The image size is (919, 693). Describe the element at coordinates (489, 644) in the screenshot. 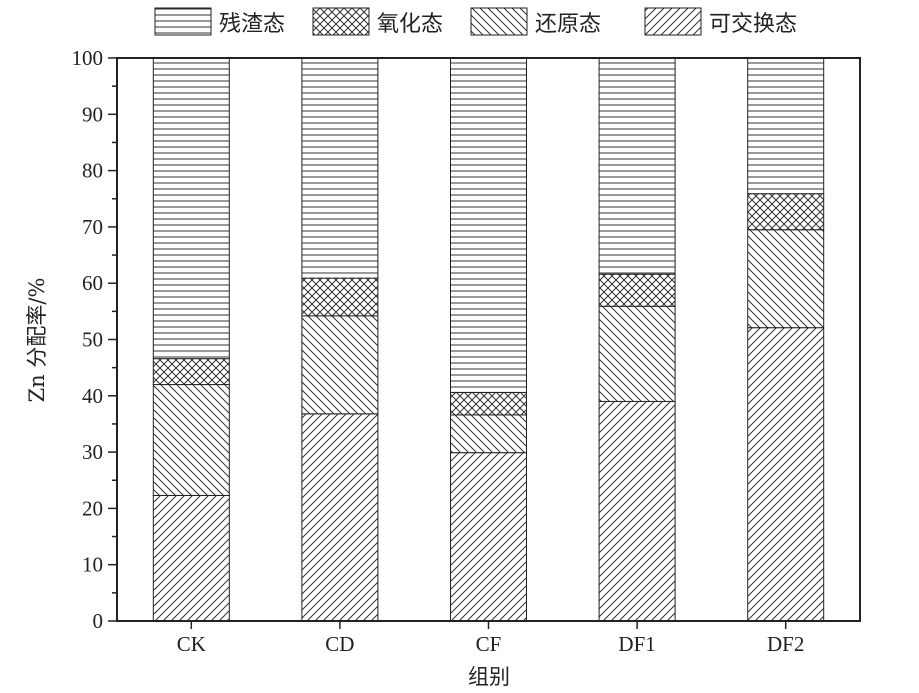

I see `x-tick-label-cf: CF` at that location.